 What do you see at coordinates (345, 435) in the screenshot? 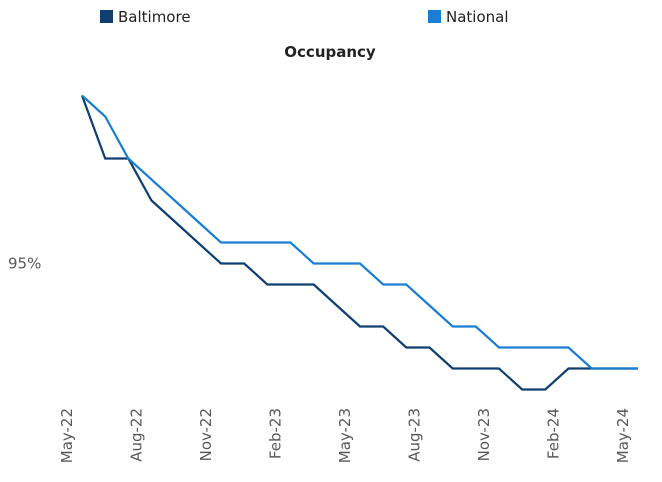
I see `x-tick-label: May-23` at bounding box center [345, 435].